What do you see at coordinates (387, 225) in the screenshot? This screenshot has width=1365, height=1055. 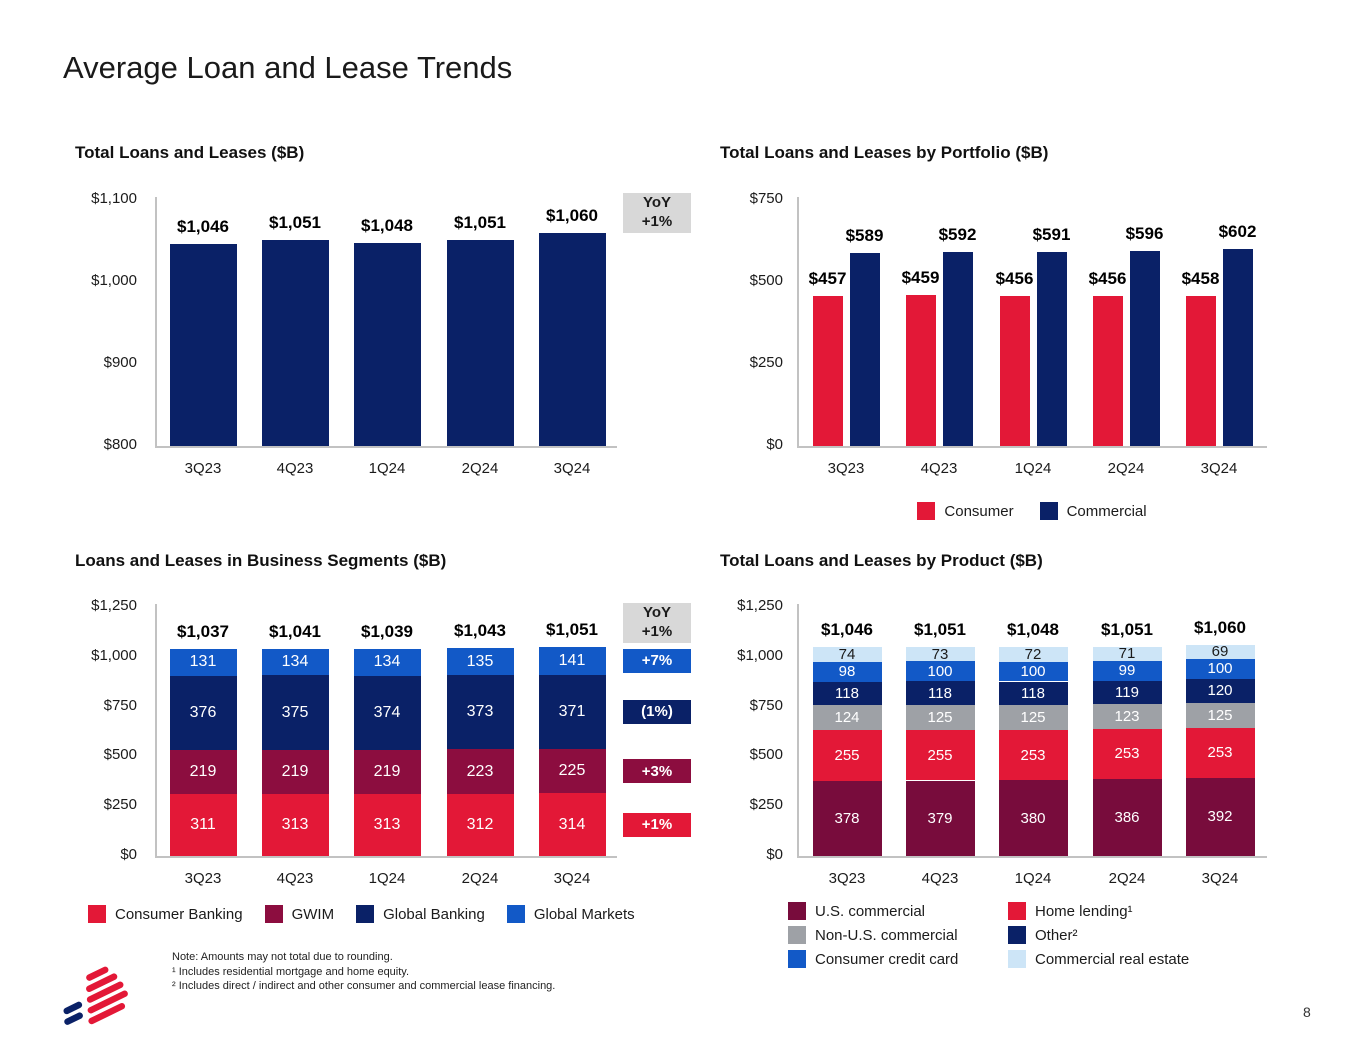 I see `bar-value-label: $1,048` at bounding box center [387, 225].